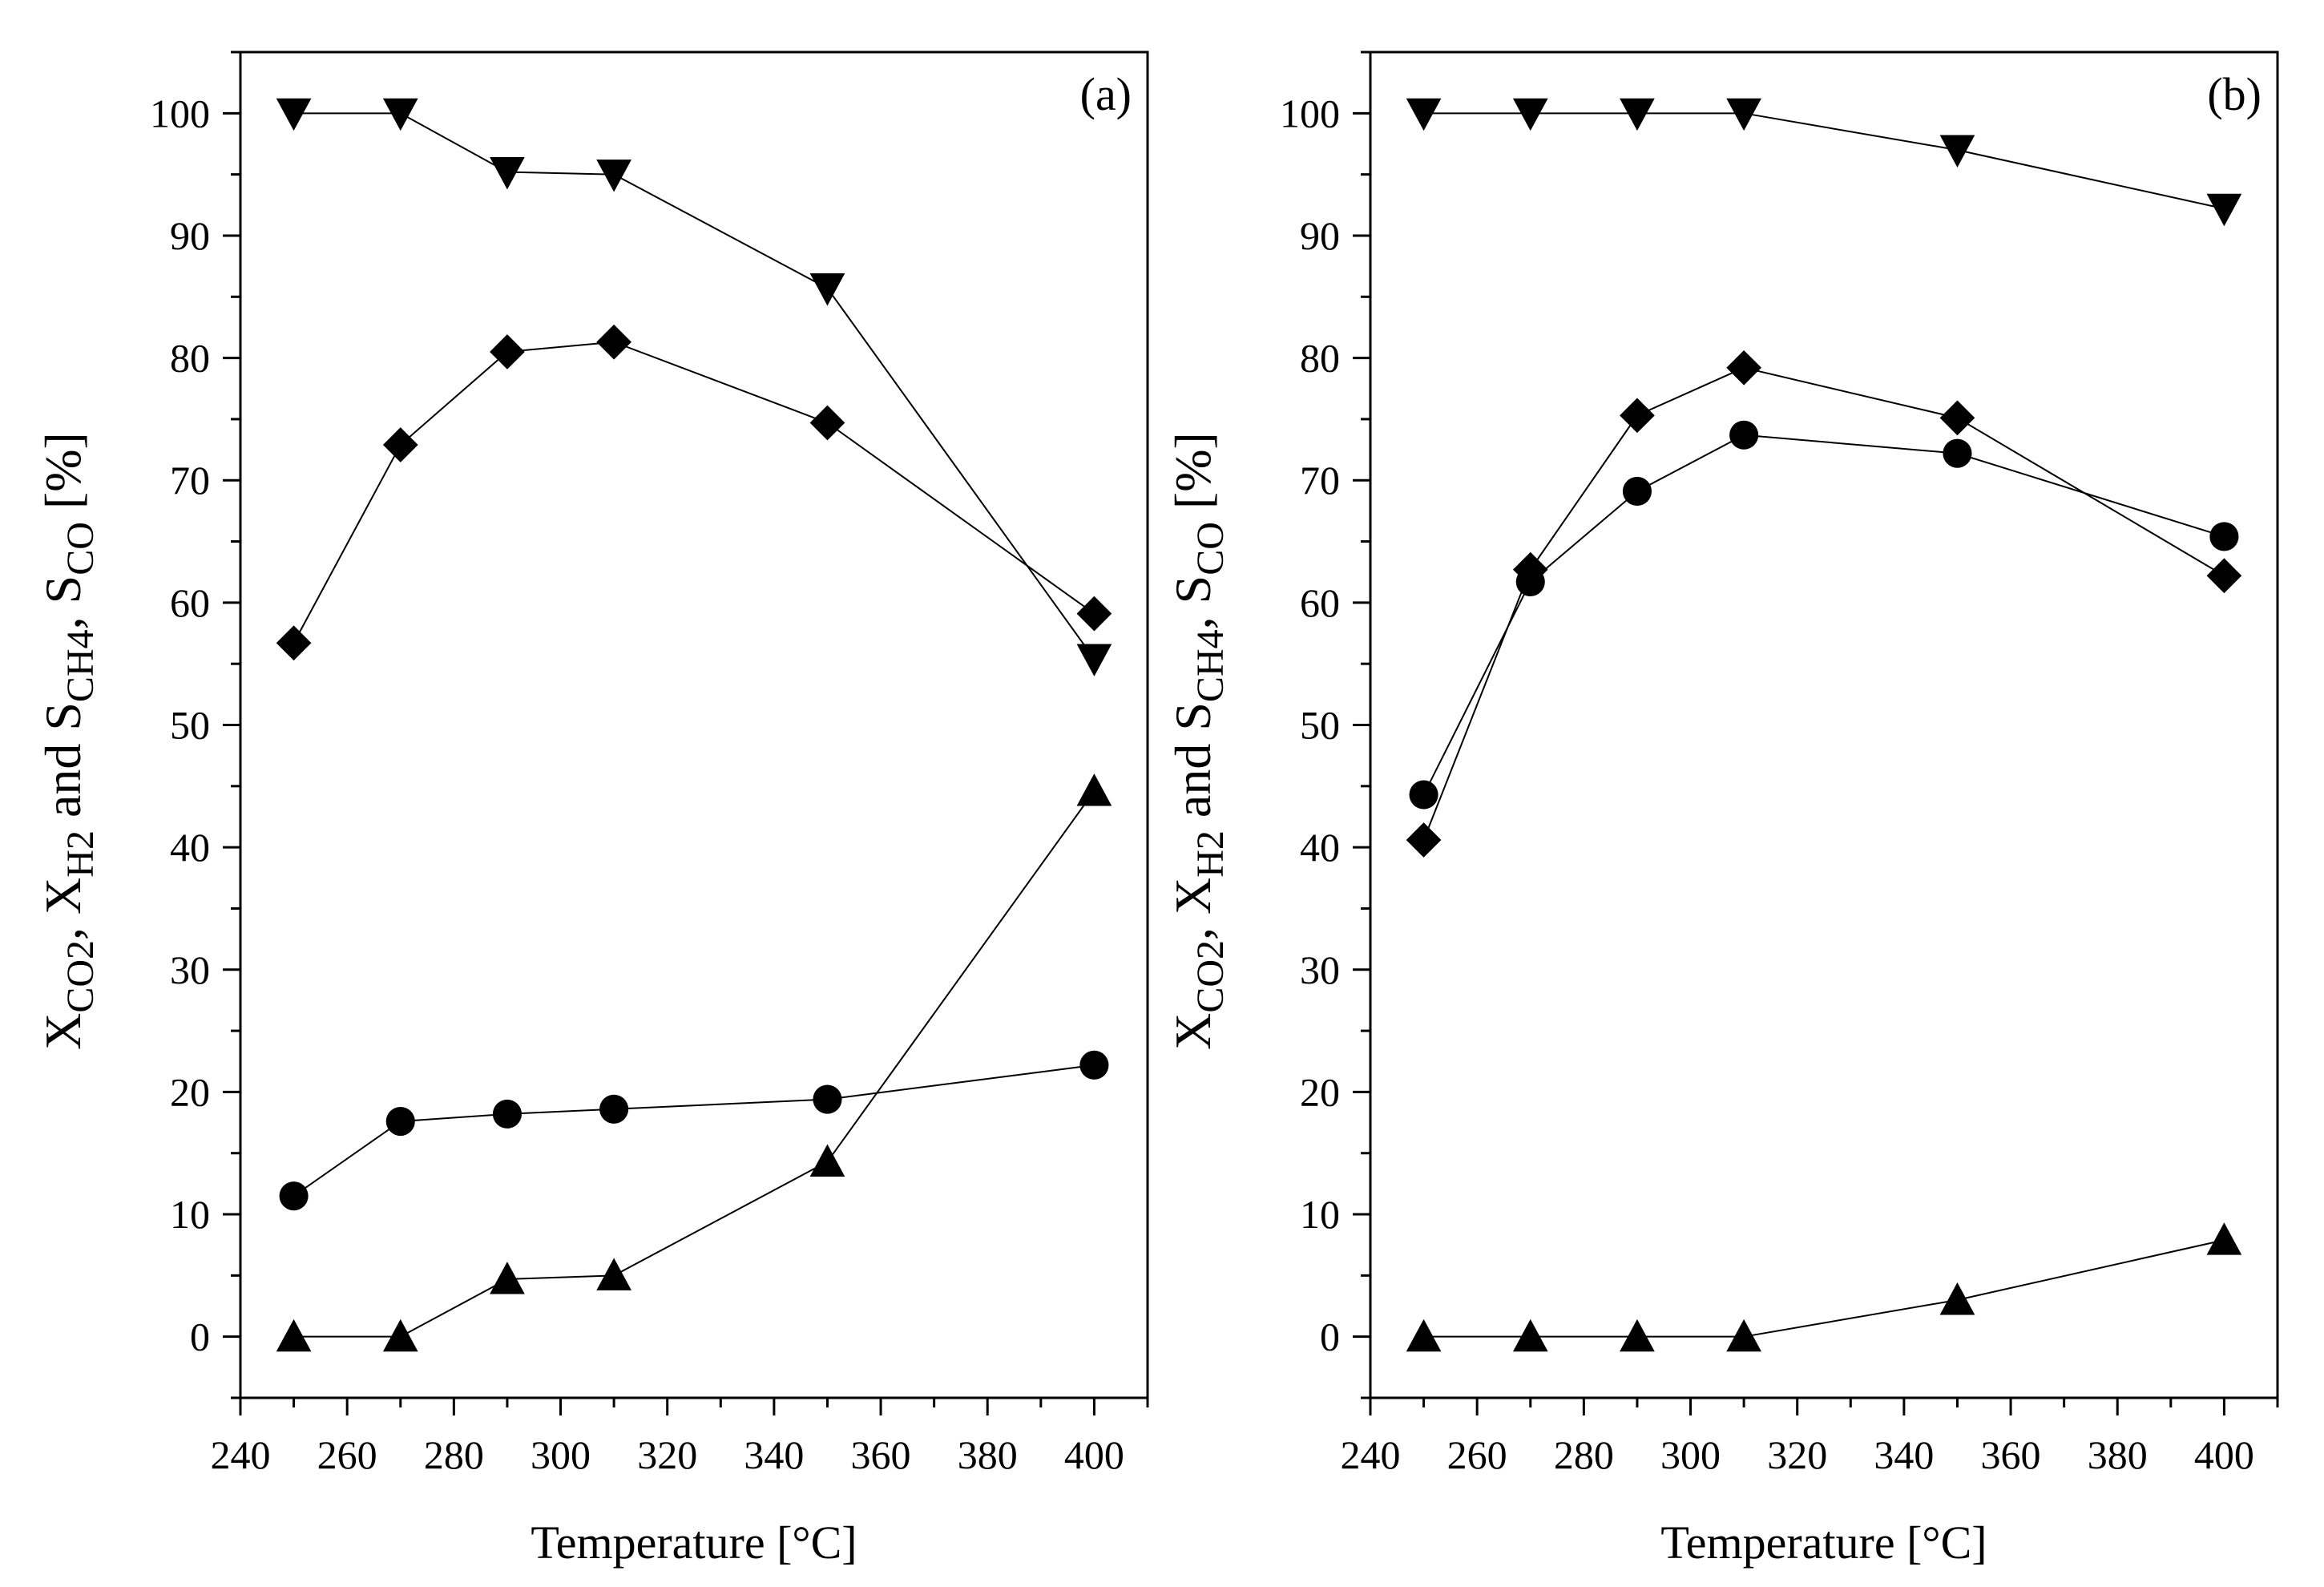  What do you see at coordinates (1584, 1454) in the screenshot?
I see `x-tick-label: 280` at bounding box center [1584, 1454].